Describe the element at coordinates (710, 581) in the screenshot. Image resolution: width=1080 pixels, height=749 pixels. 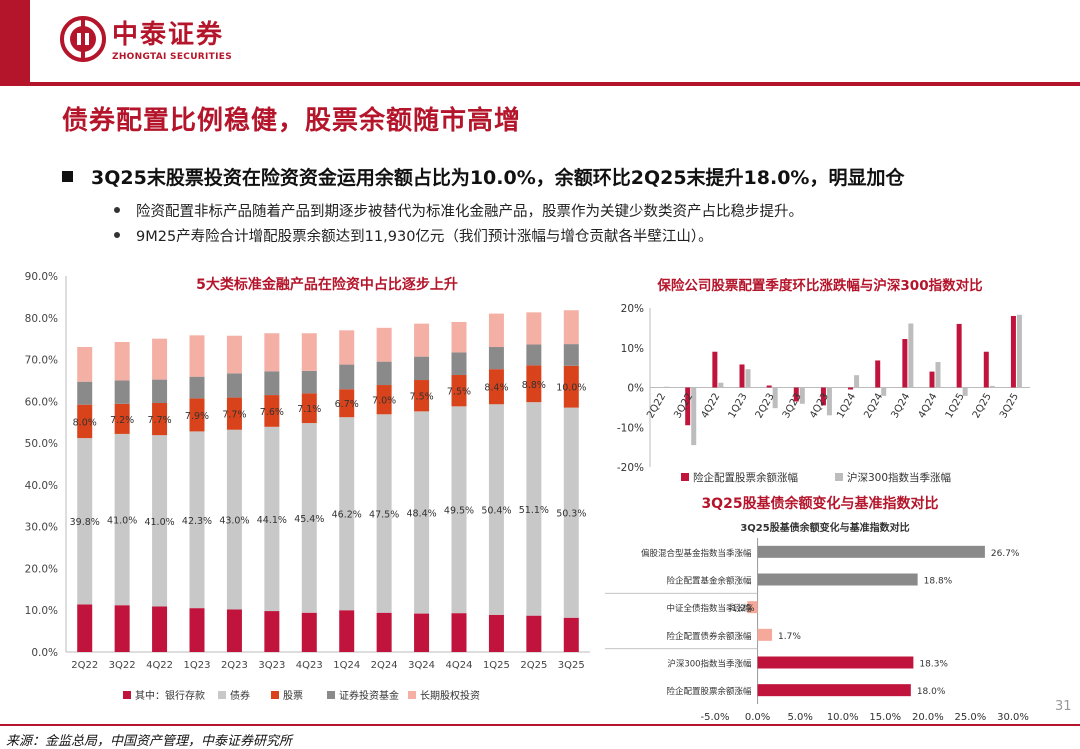
I see `category-label: 险企配置基金余额涨幅` at that location.